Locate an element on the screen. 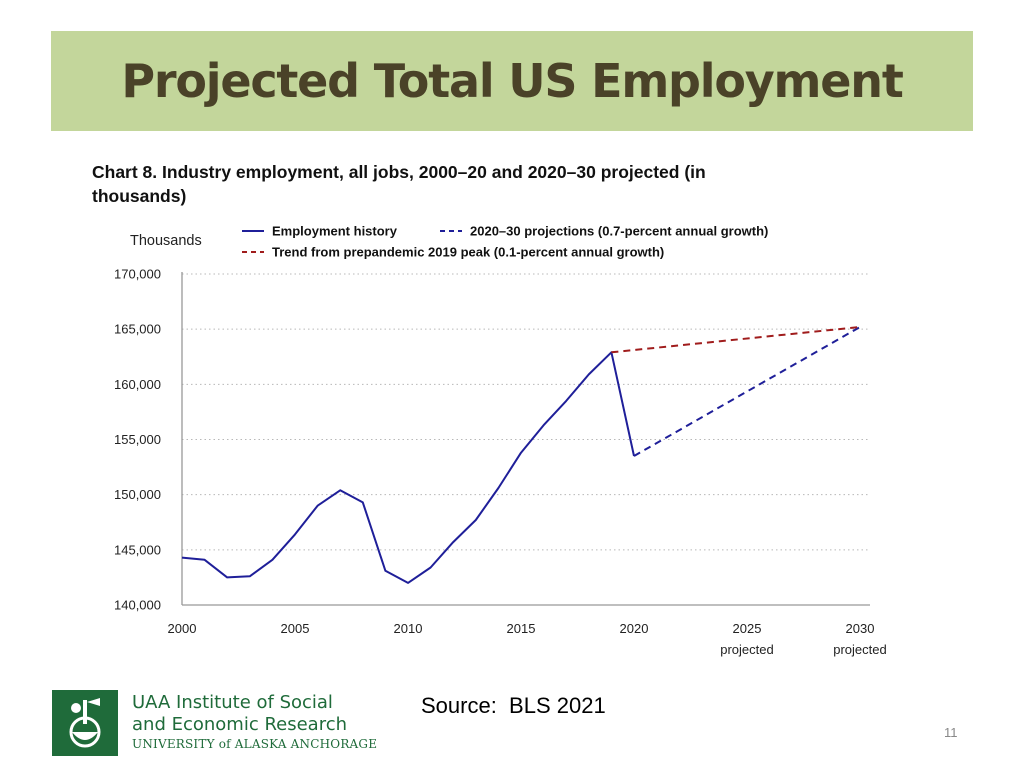 The image size is (1024, 768). y-tick-label-5: 165,000 is located at coordinates (137, 329).